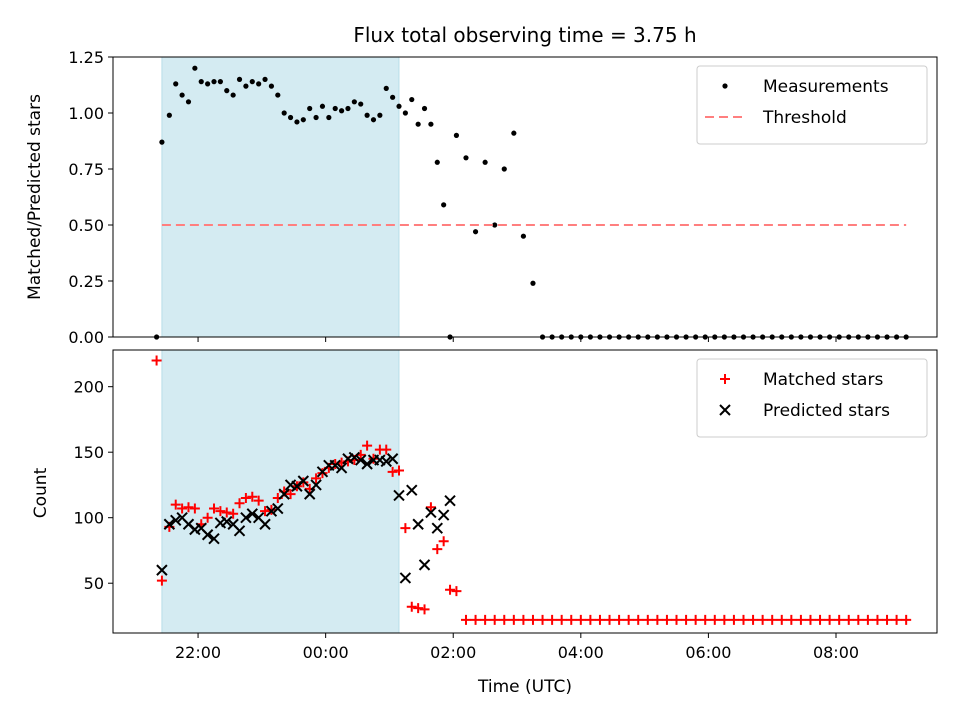 This screenshot has height=720, width=960. What do you see at coordinates (306, 517) in the screenshot?
I see `series-predicted-stars` at bounding box center [306, 517].